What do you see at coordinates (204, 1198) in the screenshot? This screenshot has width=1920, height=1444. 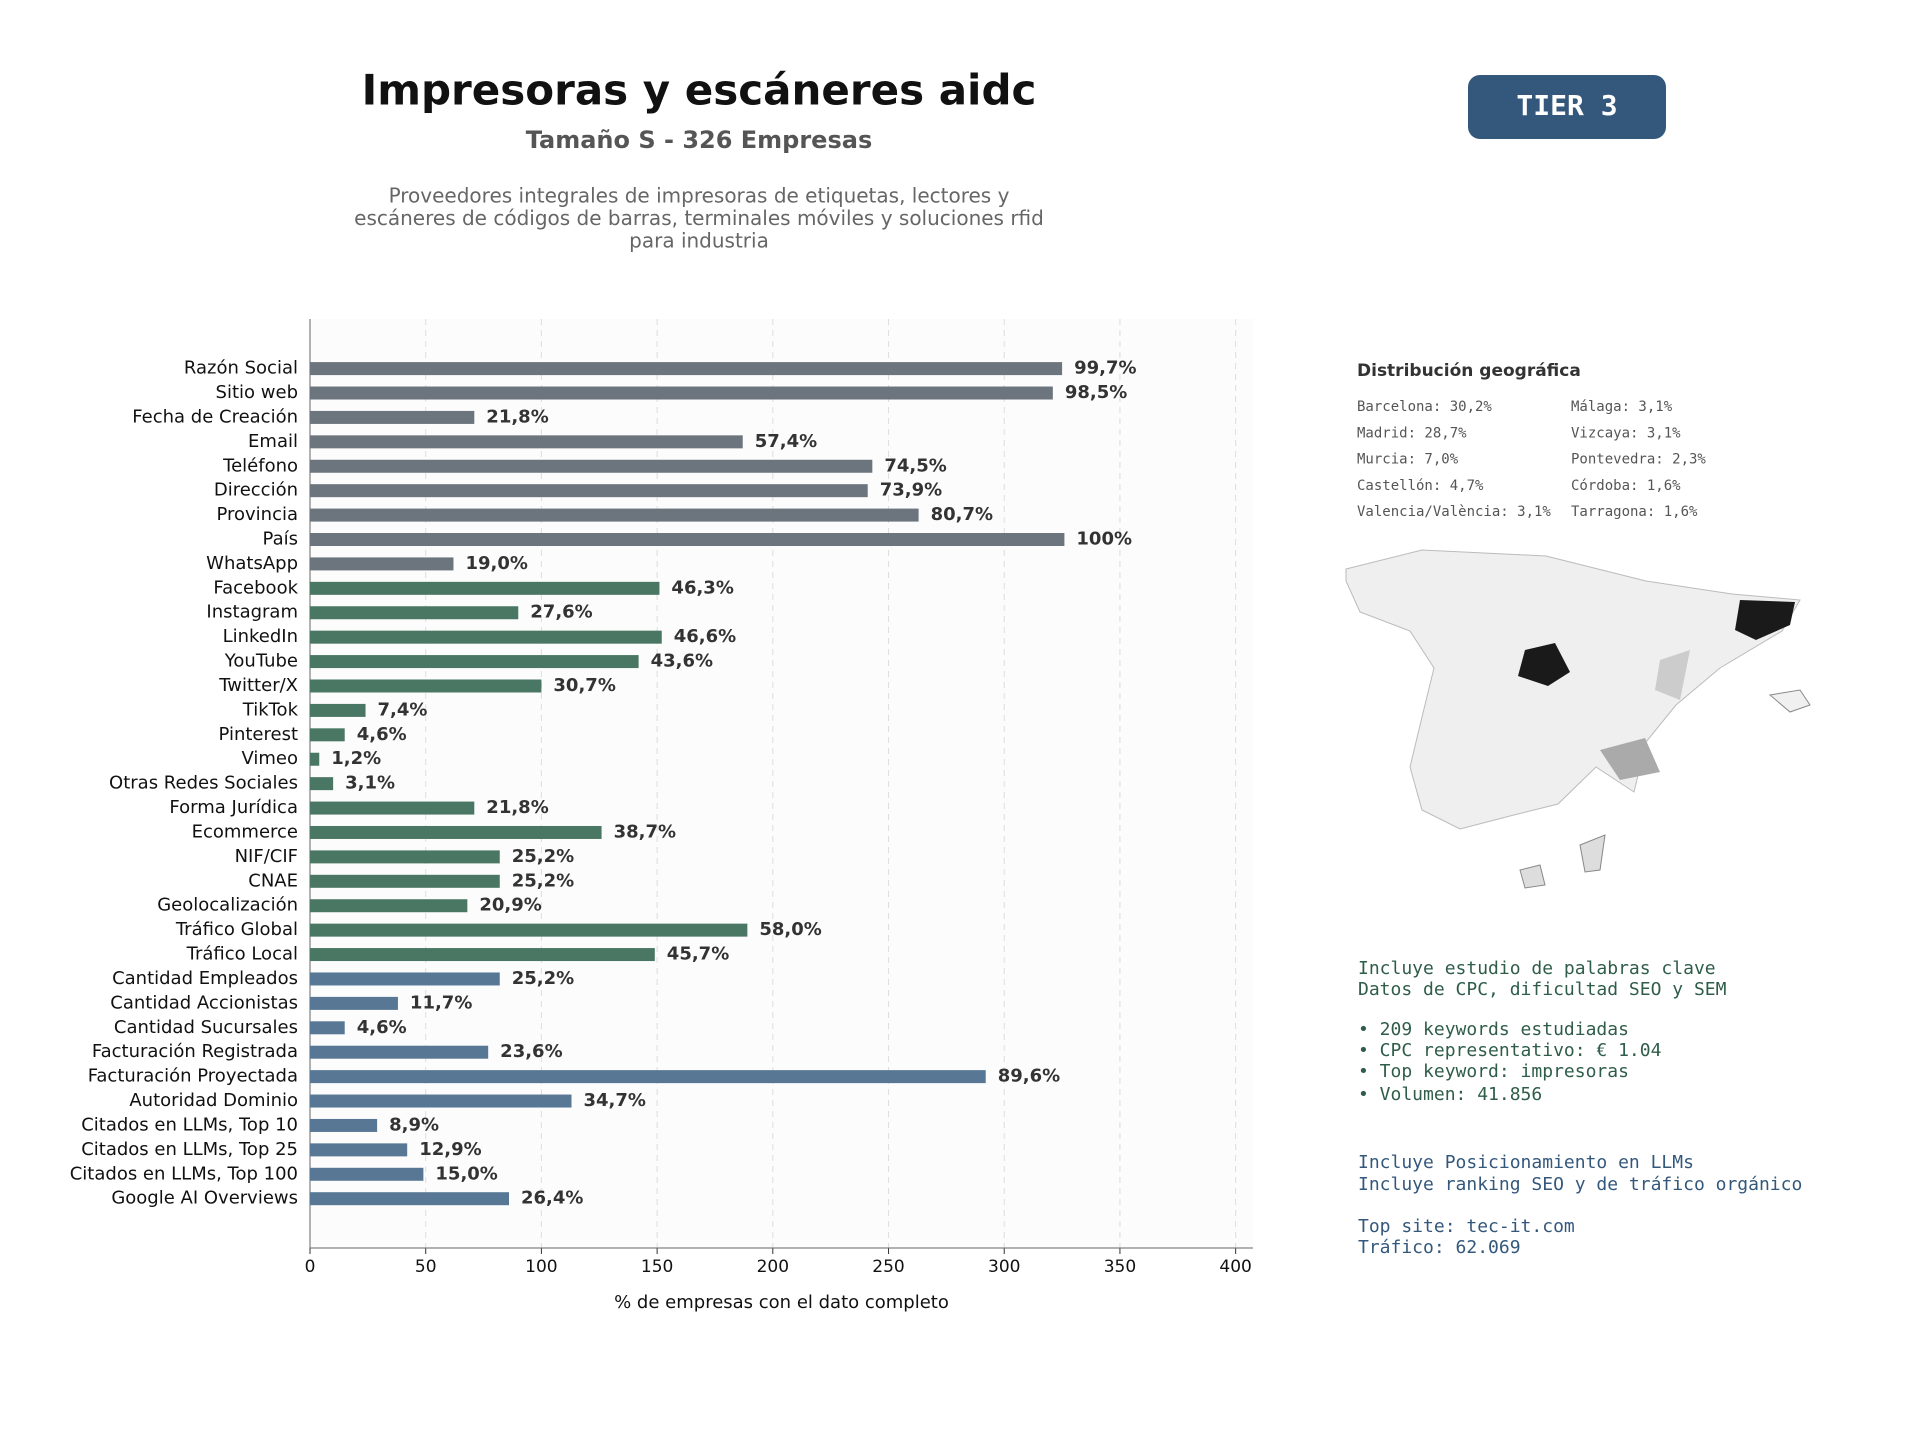 I see `y-tick-label: Google AI Overviews` at bounding box center [204, 1198].